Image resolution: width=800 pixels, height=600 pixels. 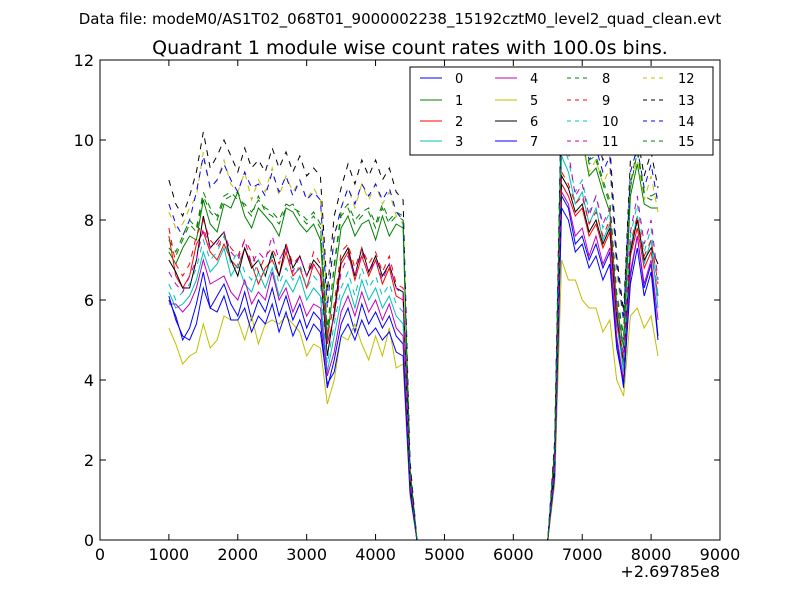 What do you see at coordinates (610, 142) in the screenshot?
I see `legend-label-11: 11` at bounding box center [610, 142].